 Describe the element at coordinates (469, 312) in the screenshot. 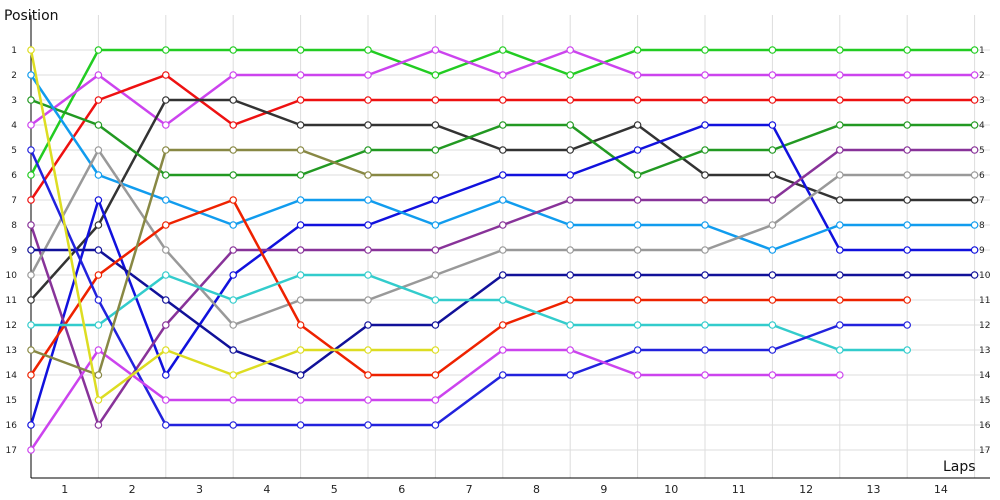

I see `series-line` at that location.